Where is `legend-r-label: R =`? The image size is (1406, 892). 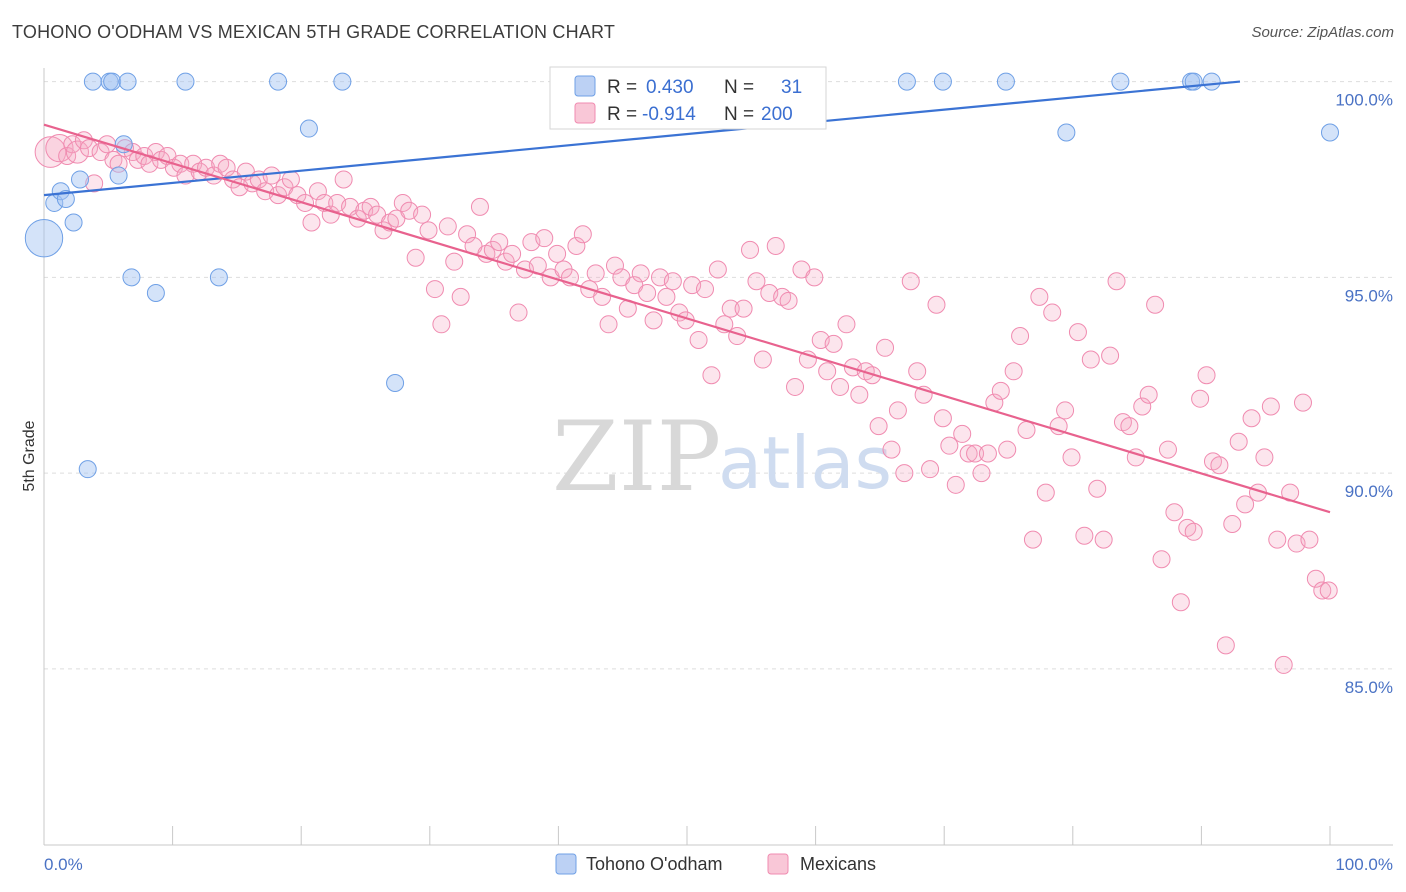 legend-r-label: R = is located at coordinates (622, 87).